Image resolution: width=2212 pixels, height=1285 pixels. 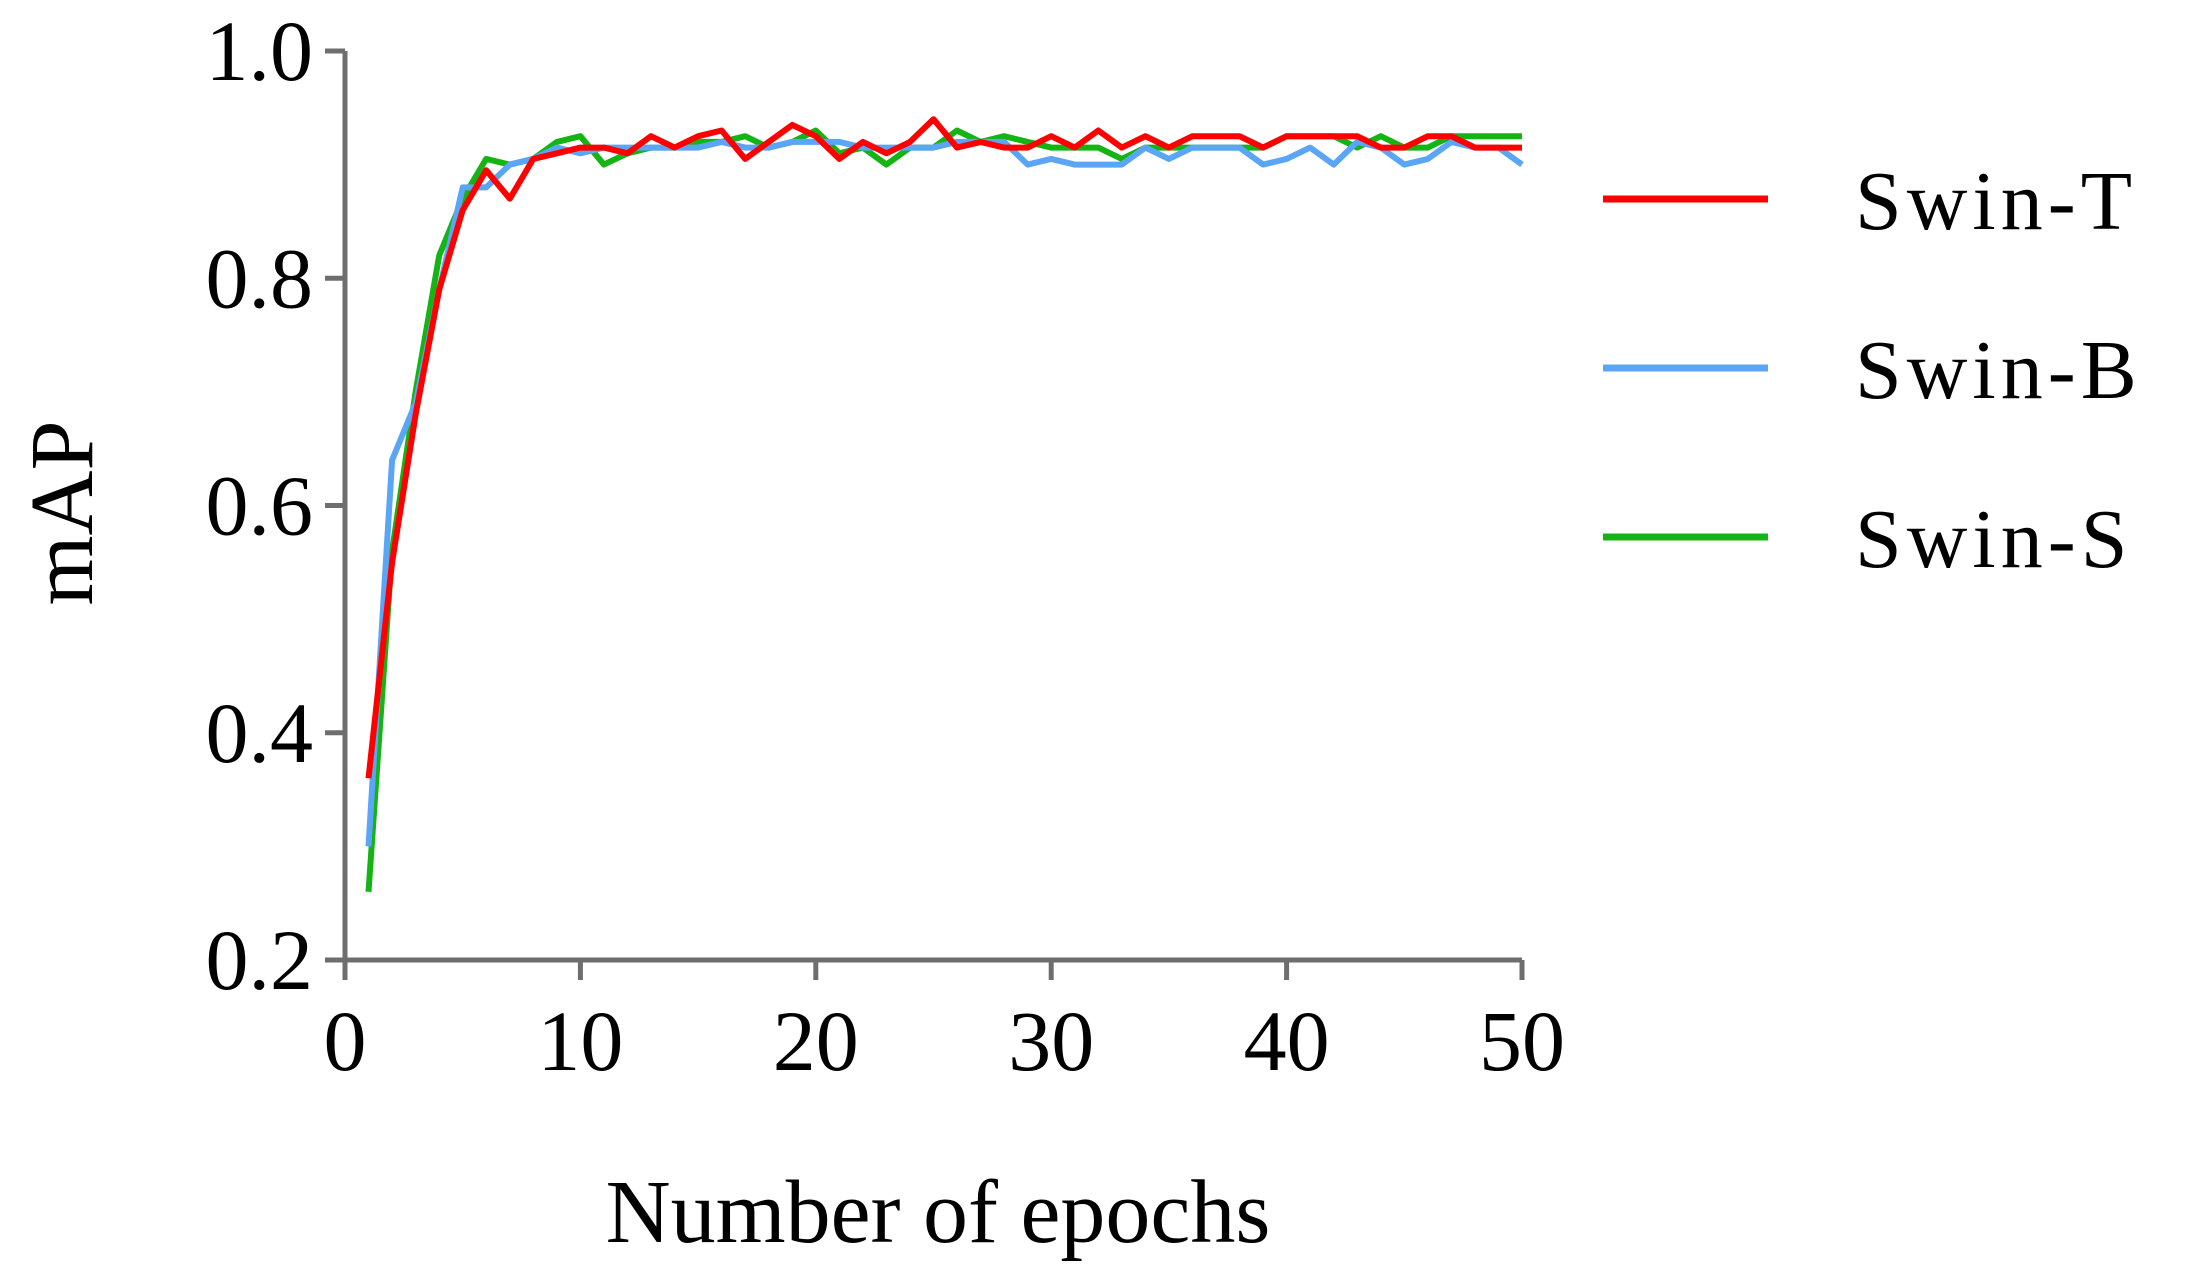 I want to click on y-tick-label: 0.2, so click(x=260, y=960).